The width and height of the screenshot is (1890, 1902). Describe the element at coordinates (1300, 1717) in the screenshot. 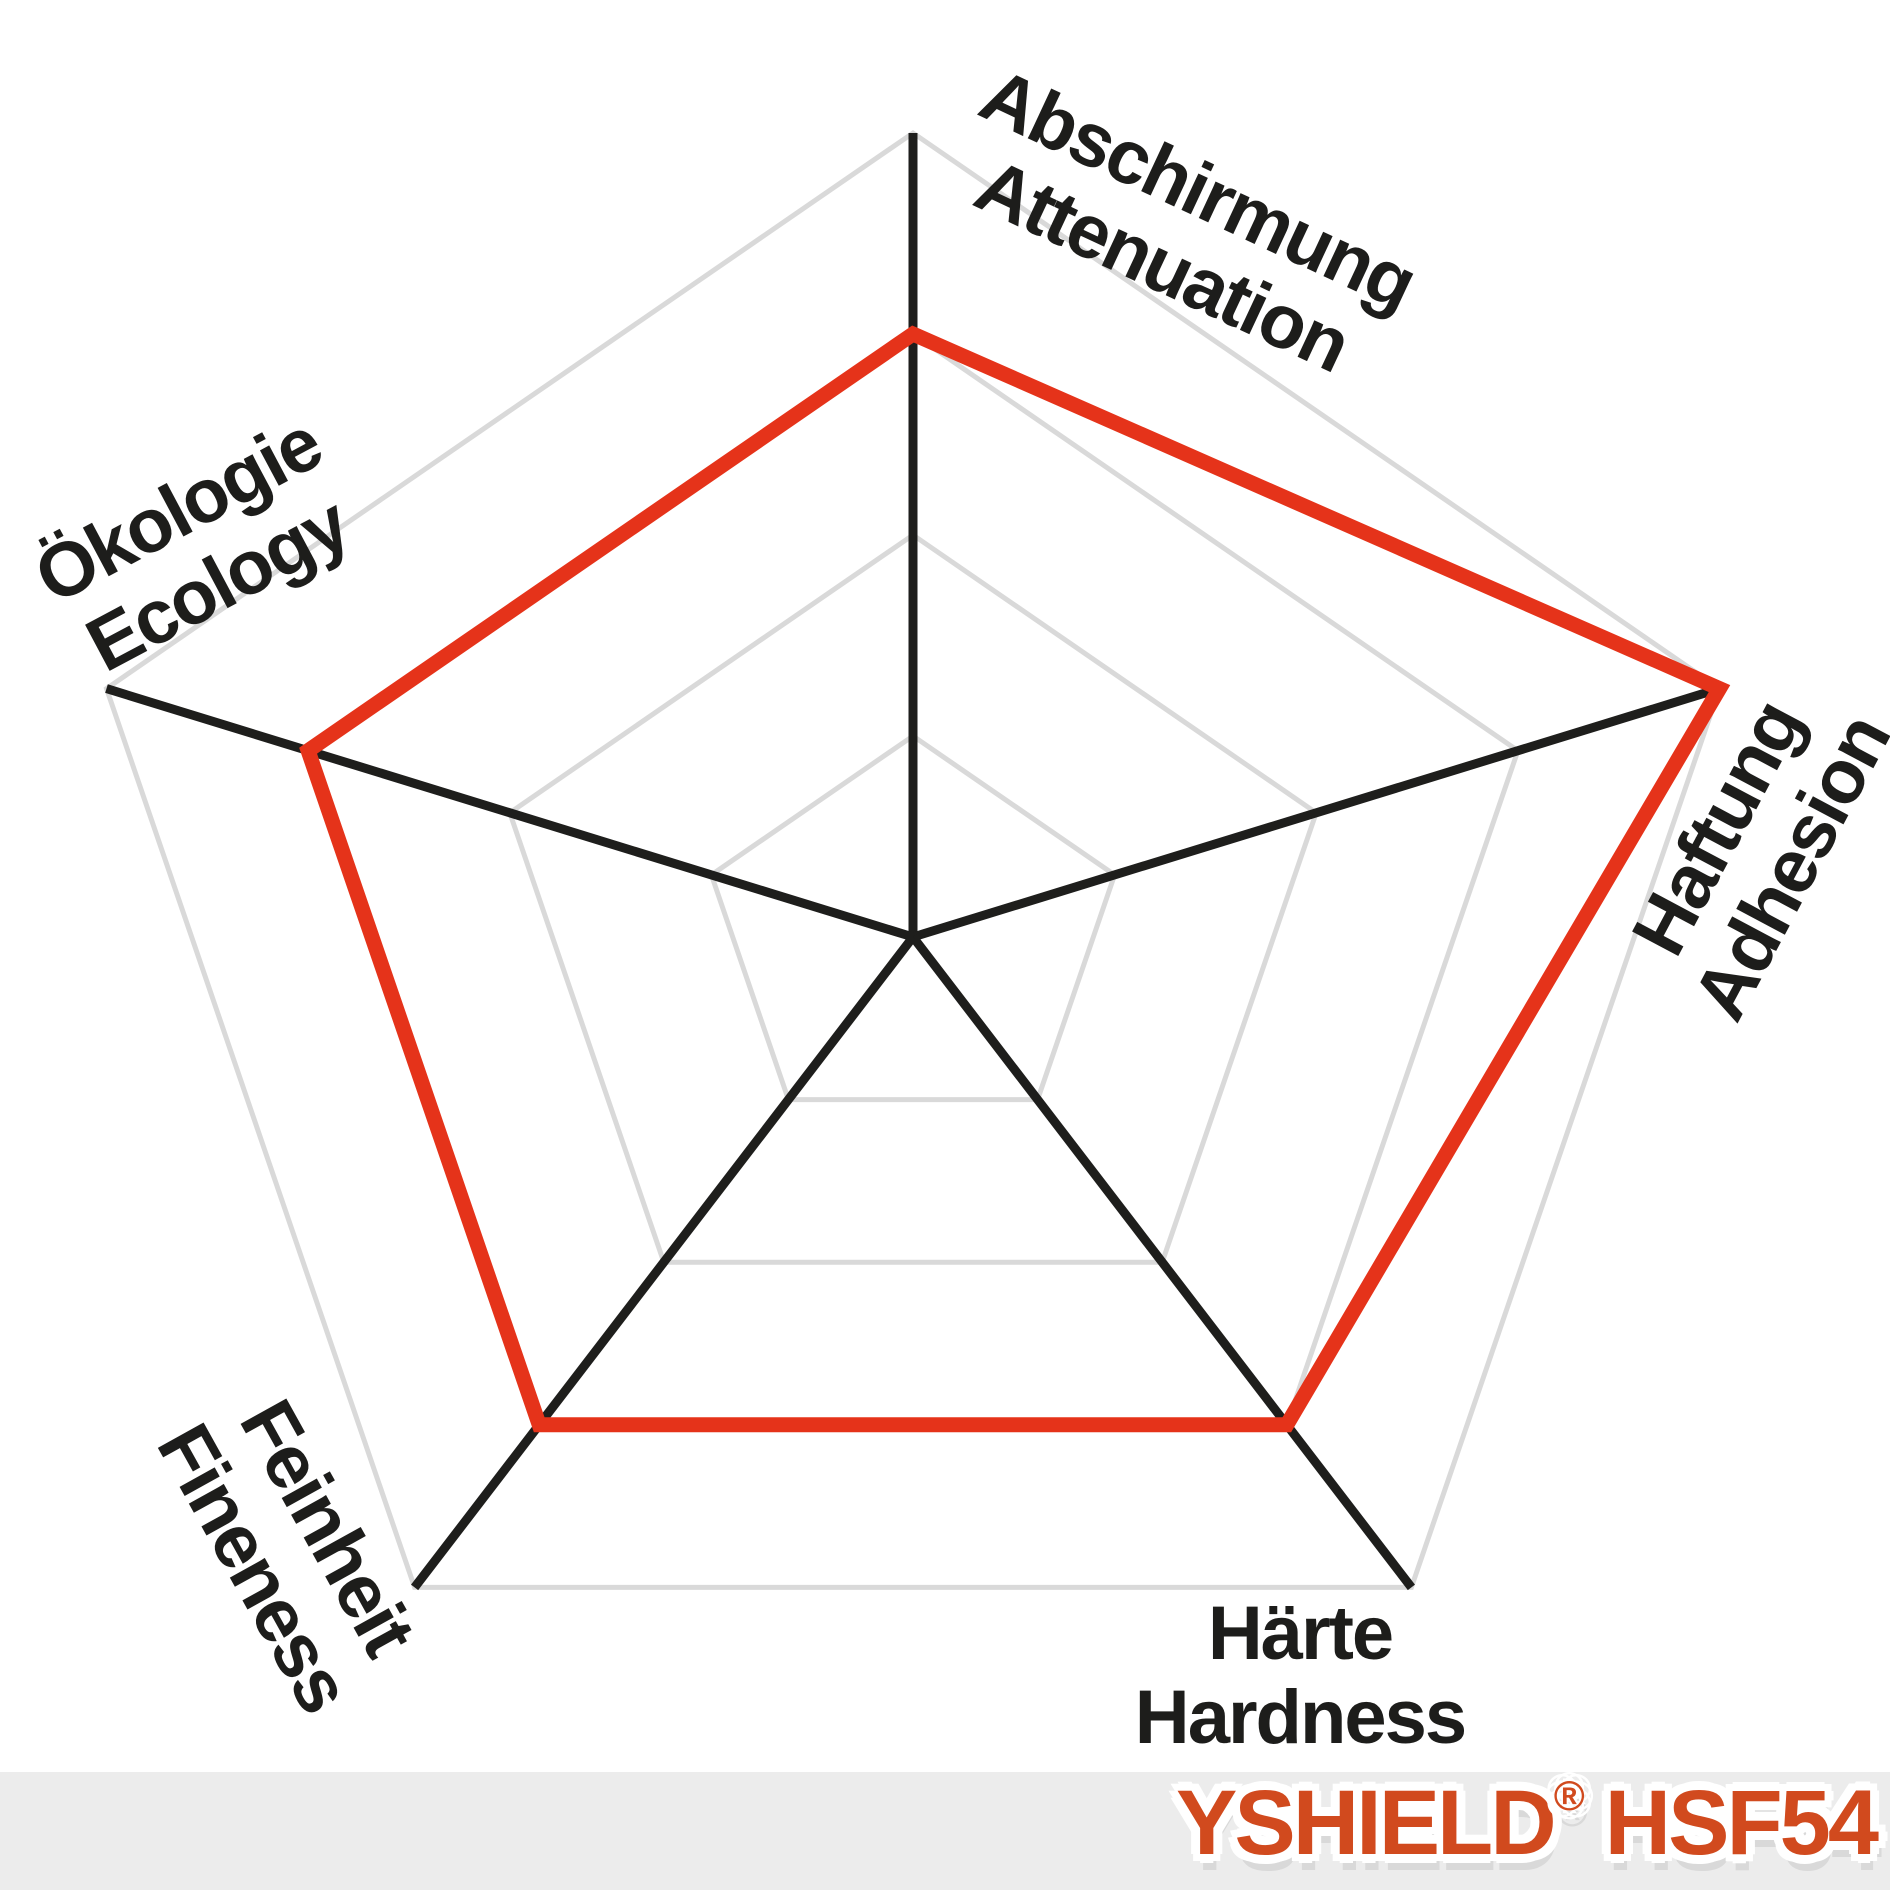

I see `axis-label-haerte-en: Hardness` at that location.